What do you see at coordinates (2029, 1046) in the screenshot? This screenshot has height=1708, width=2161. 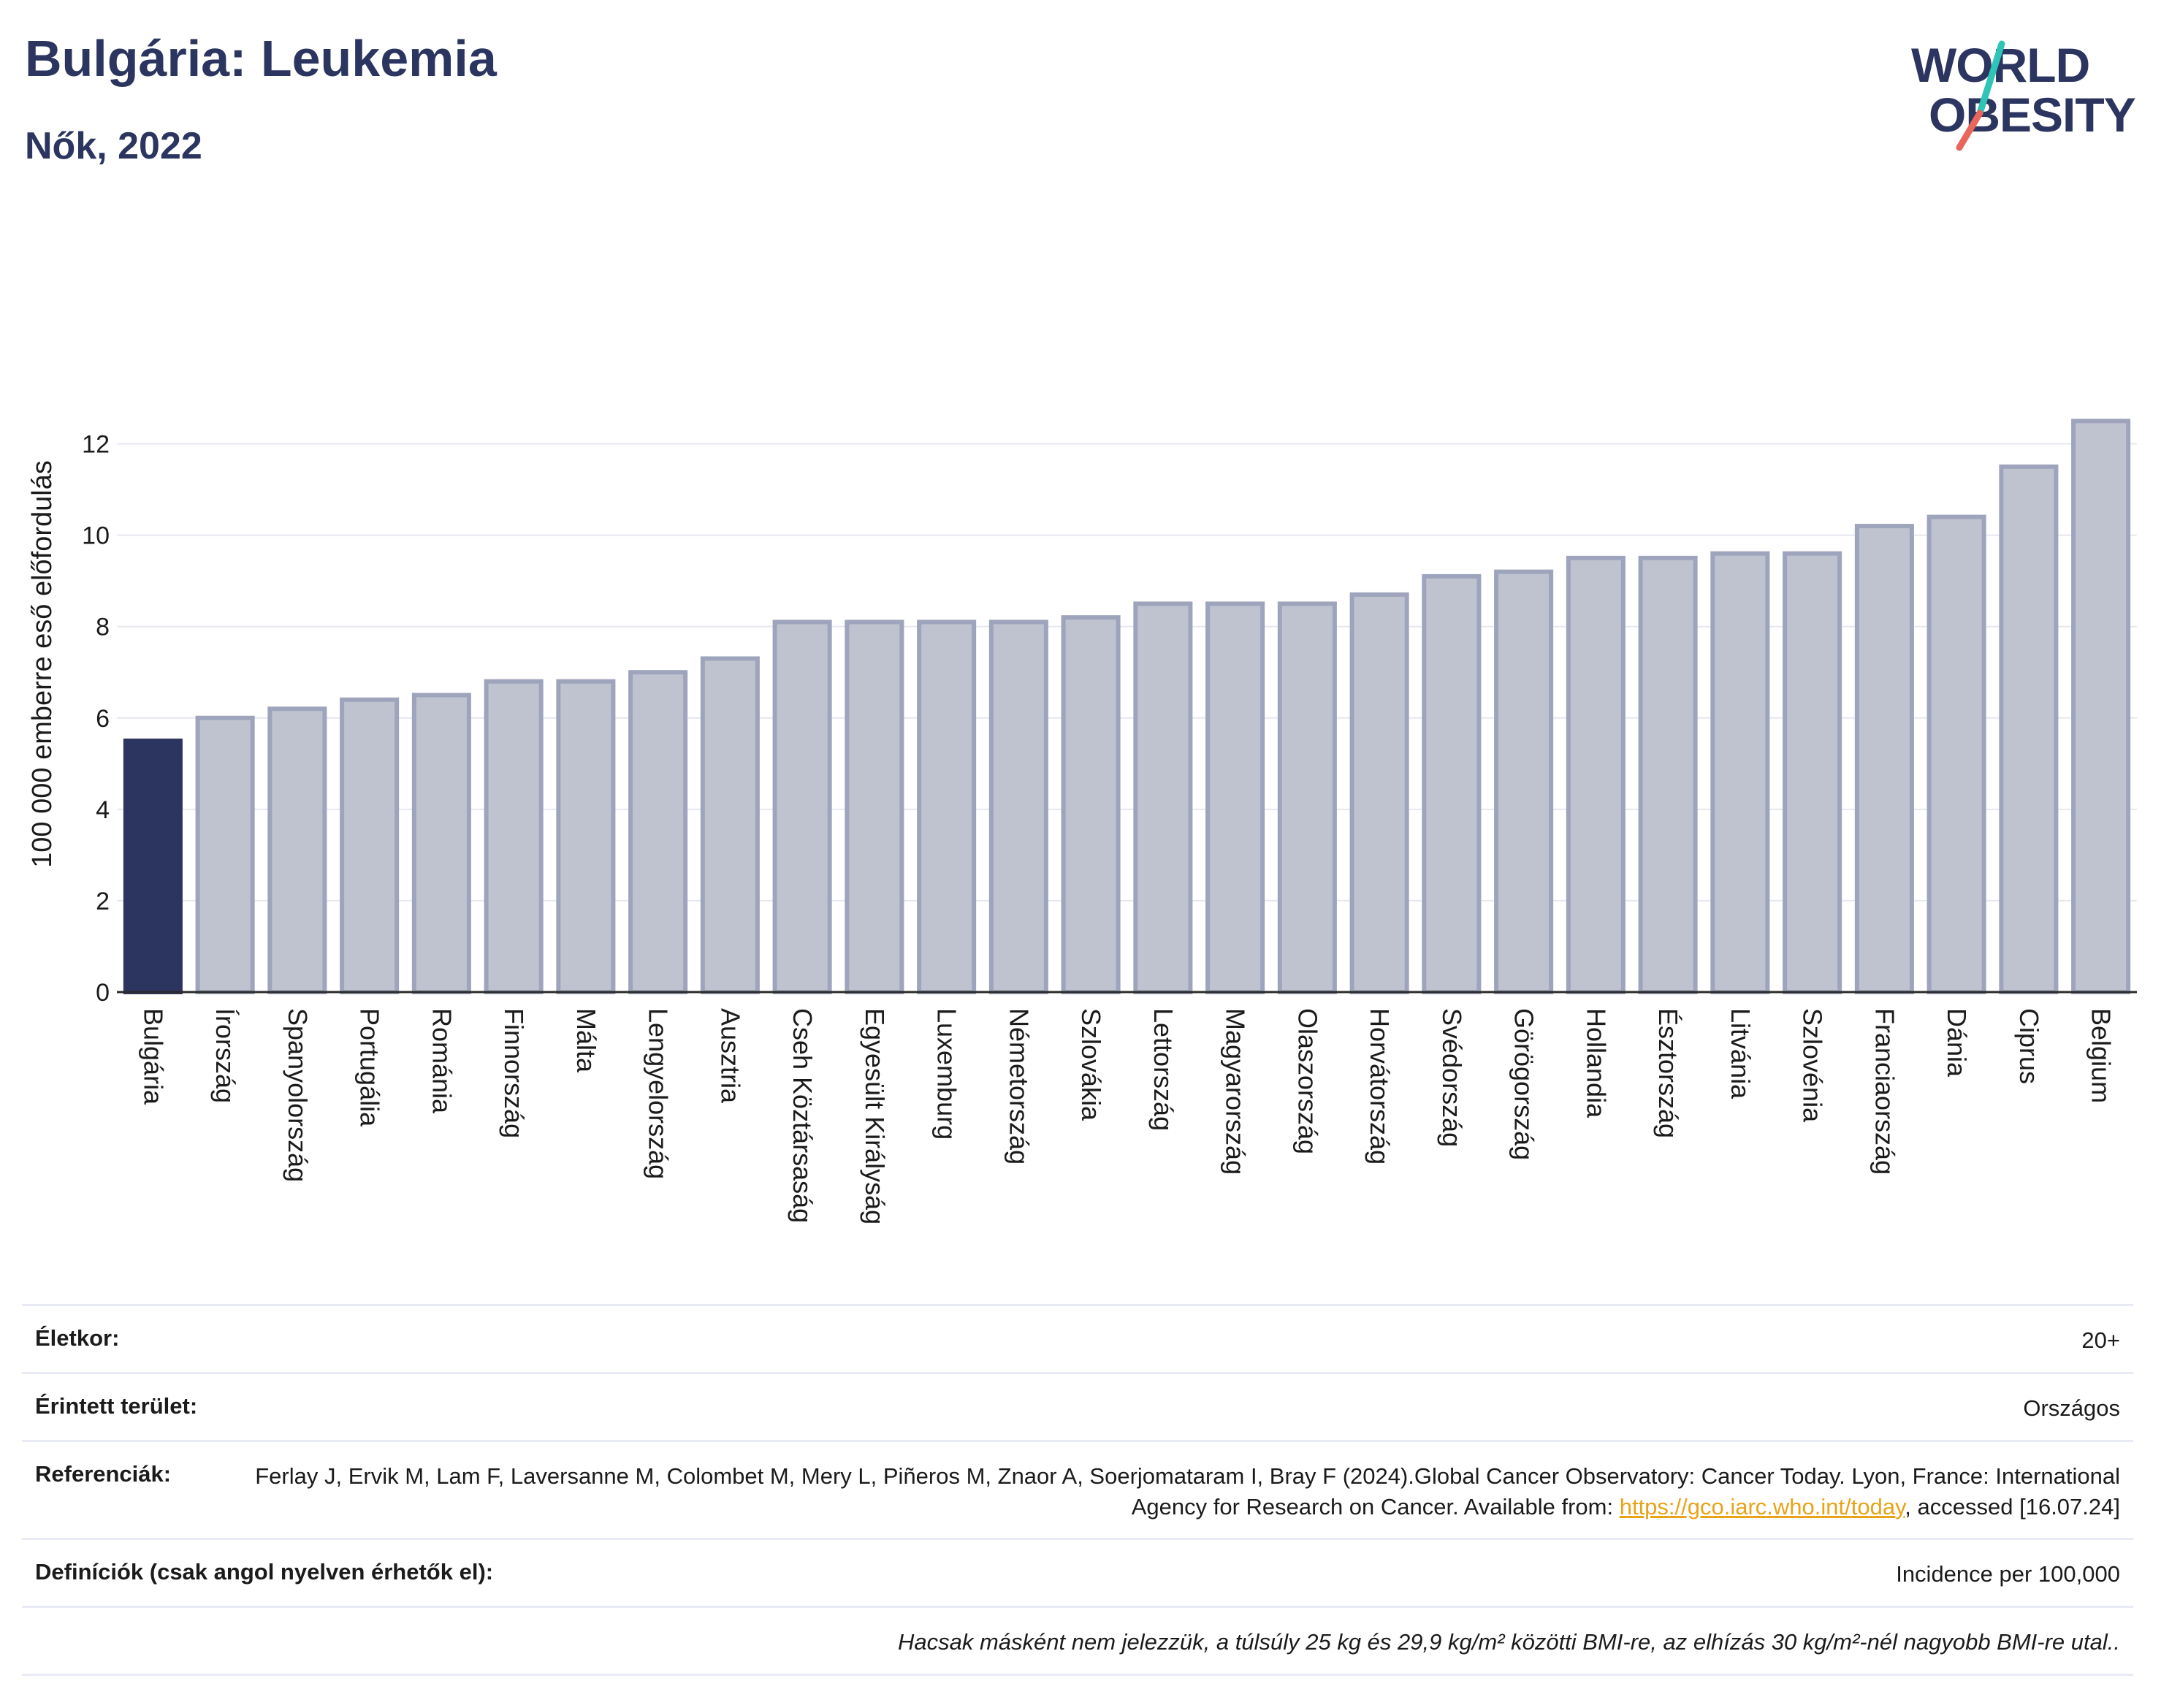 I see `x-tick-label: Ciprus` at bounding box center [2029, 1046].